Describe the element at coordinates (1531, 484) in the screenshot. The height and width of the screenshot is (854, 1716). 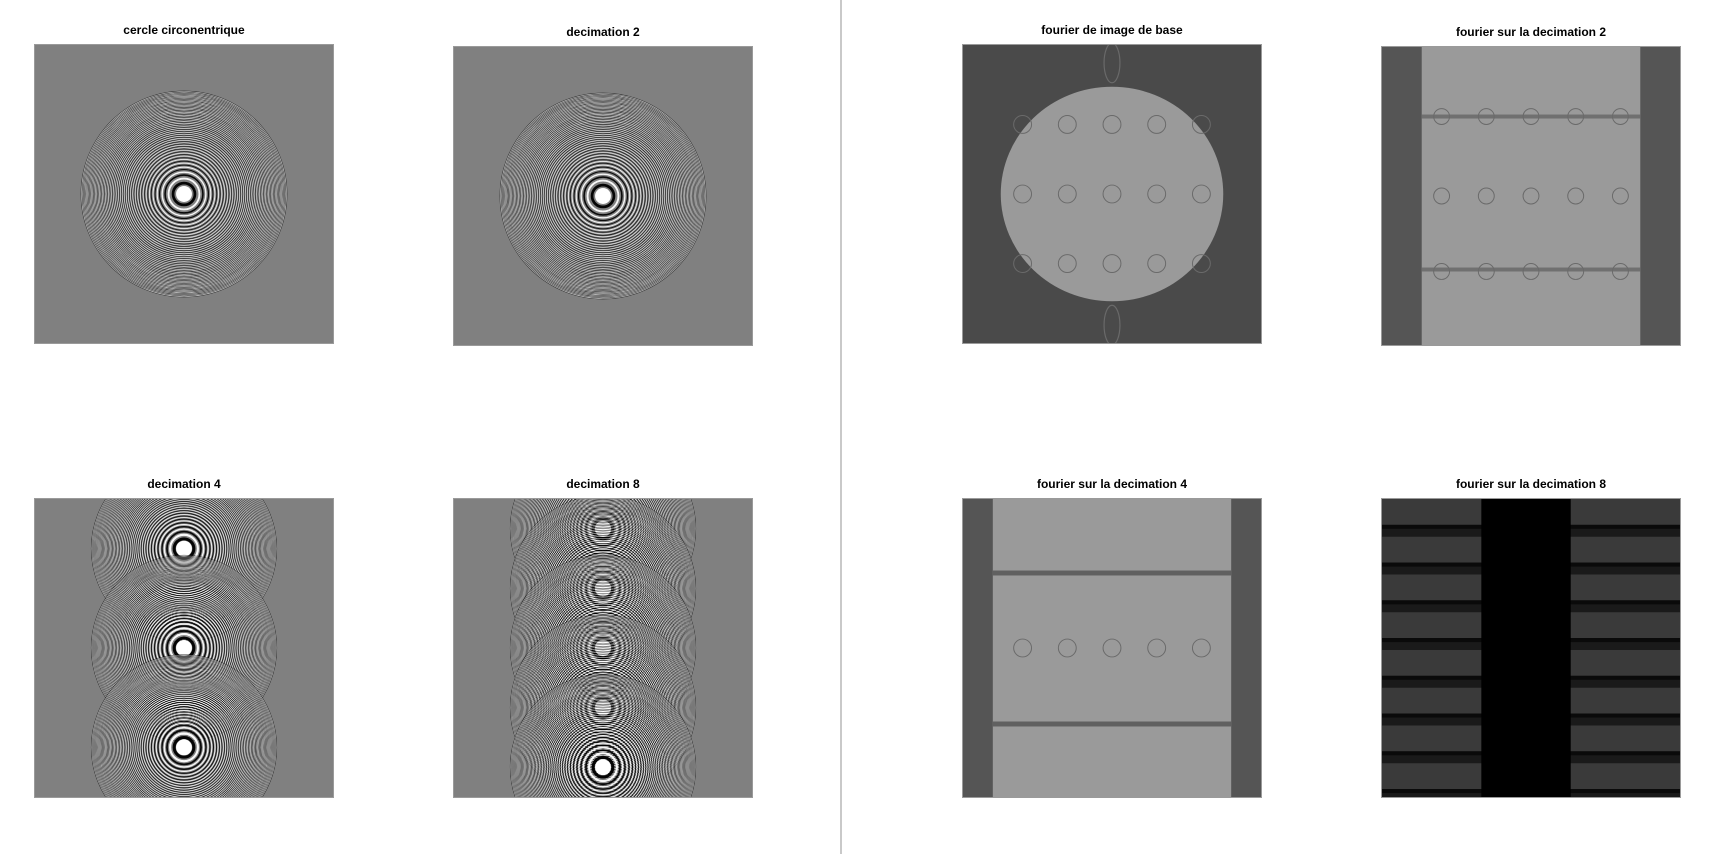
I see `panel-title: fourier sur la decimation 8` at that location.